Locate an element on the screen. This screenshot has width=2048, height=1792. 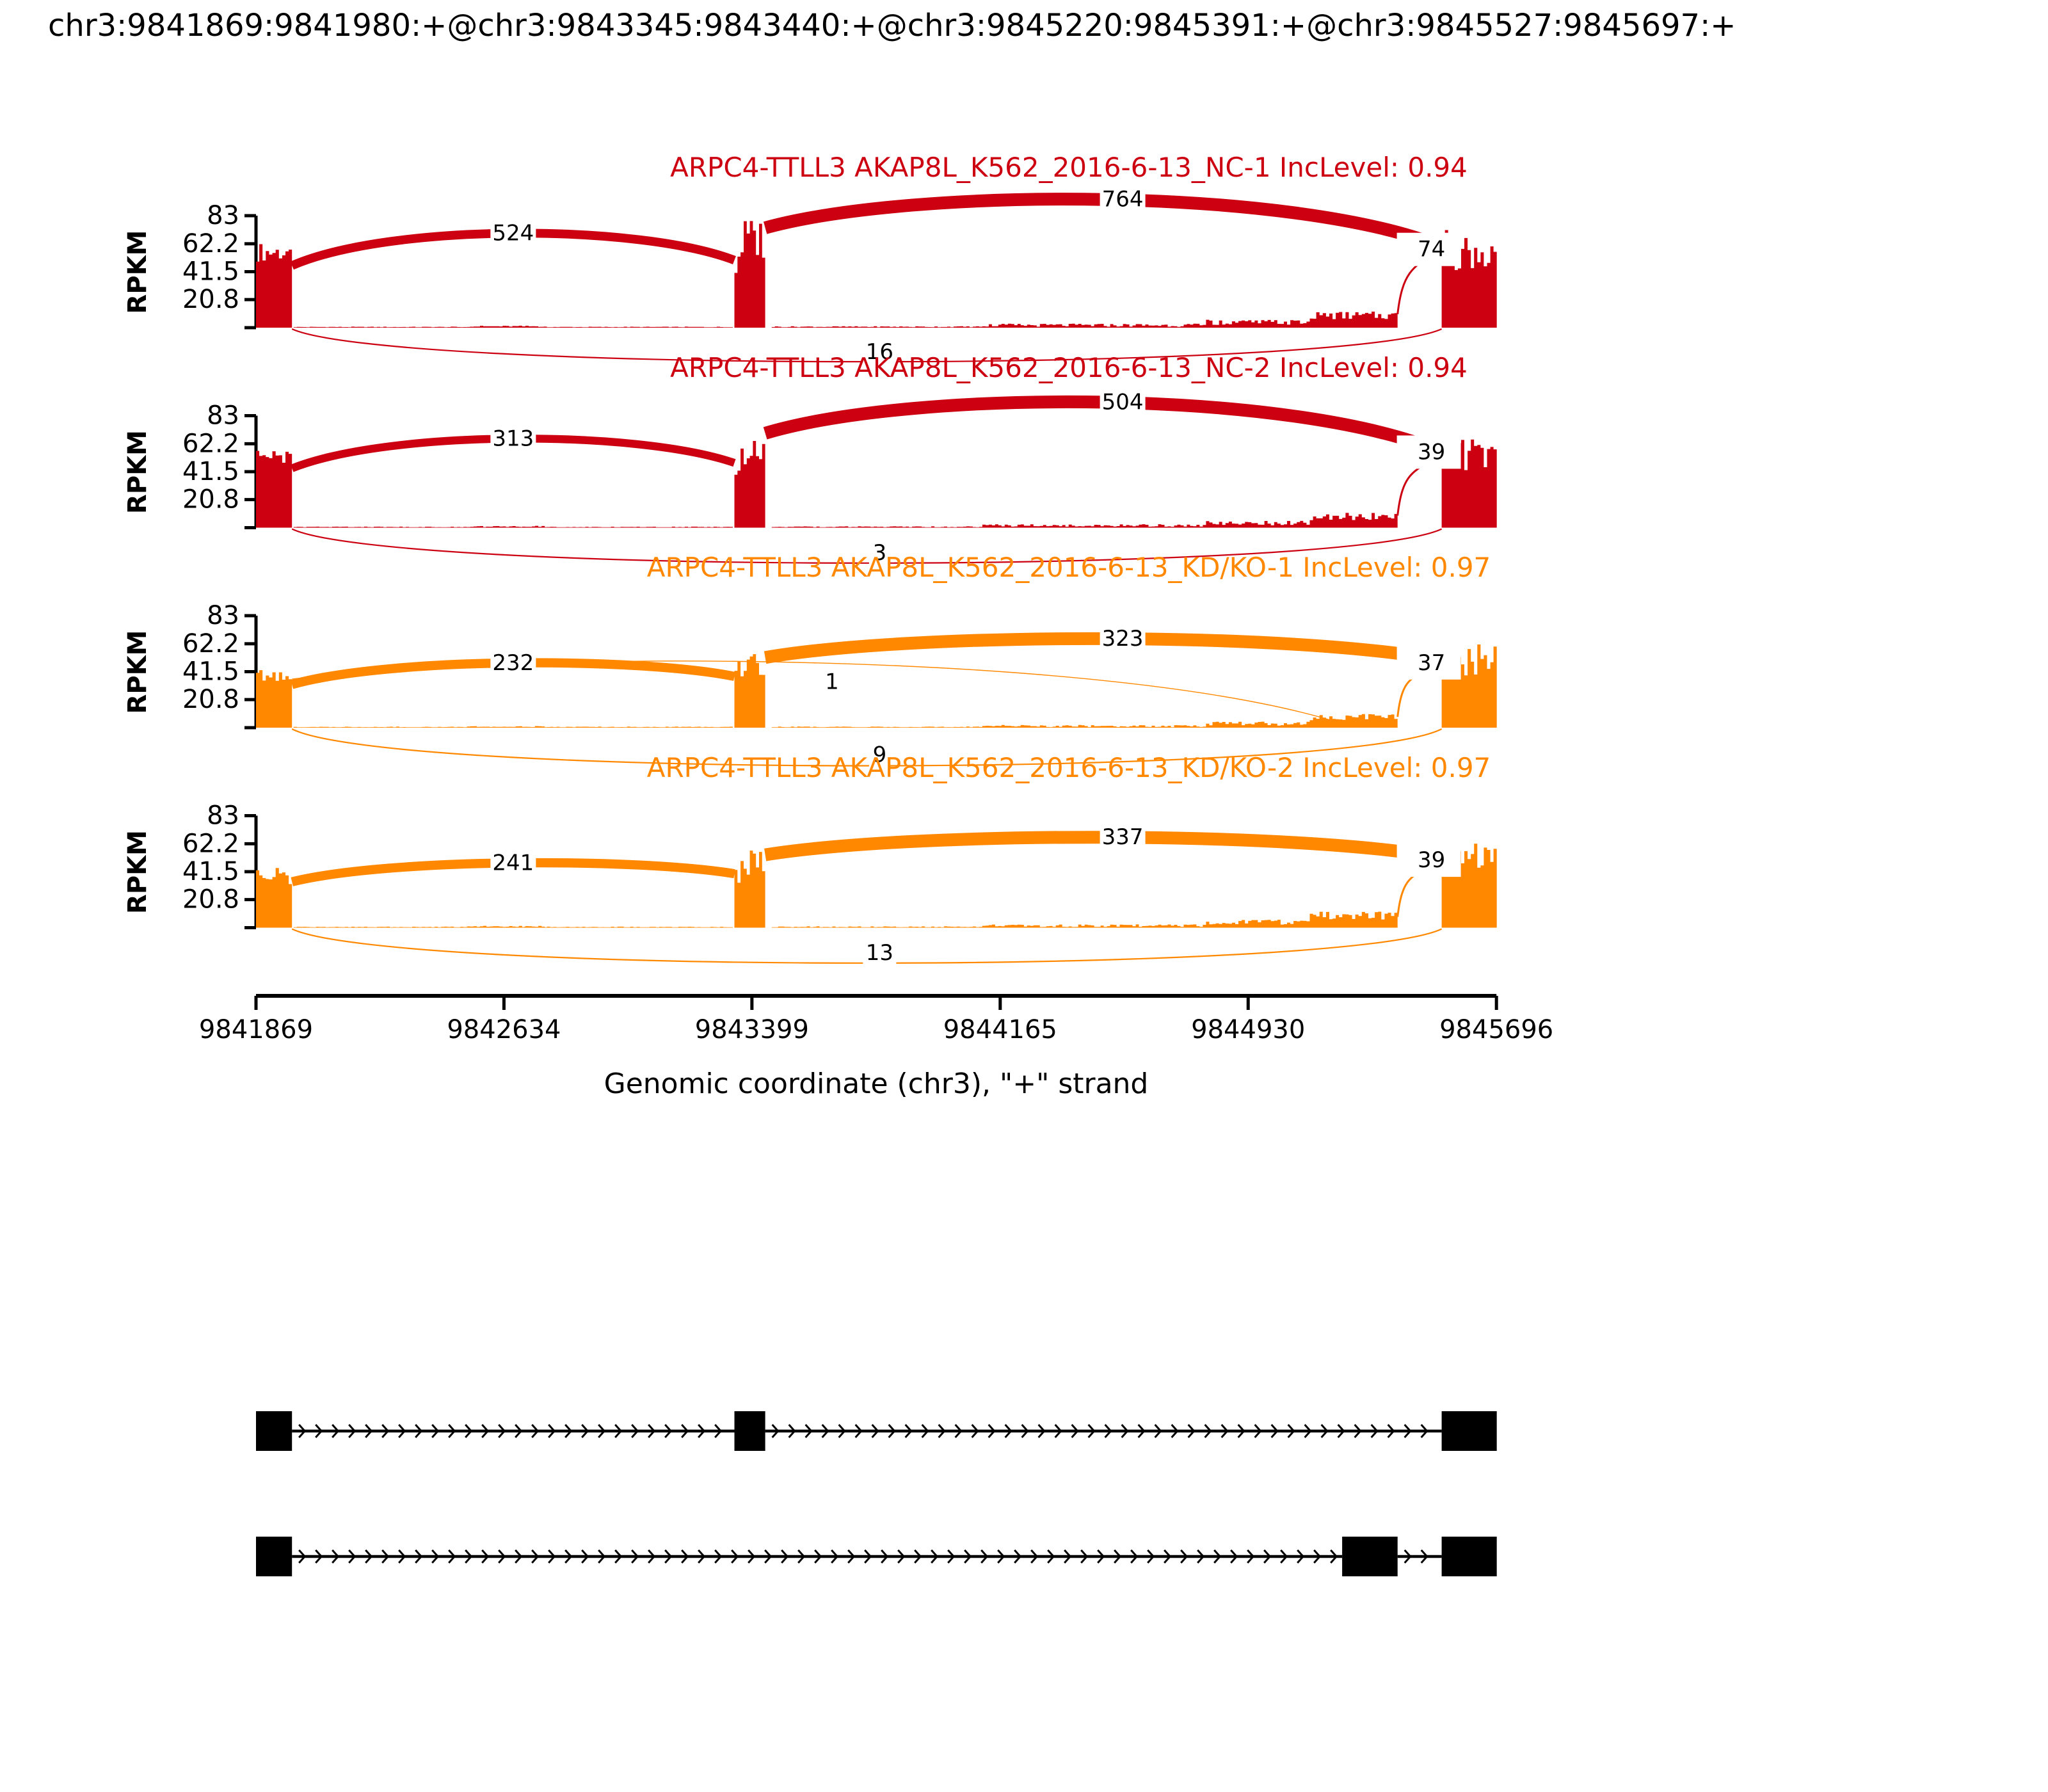
junction-count-label: 524 is located at coordinates (513, 233).